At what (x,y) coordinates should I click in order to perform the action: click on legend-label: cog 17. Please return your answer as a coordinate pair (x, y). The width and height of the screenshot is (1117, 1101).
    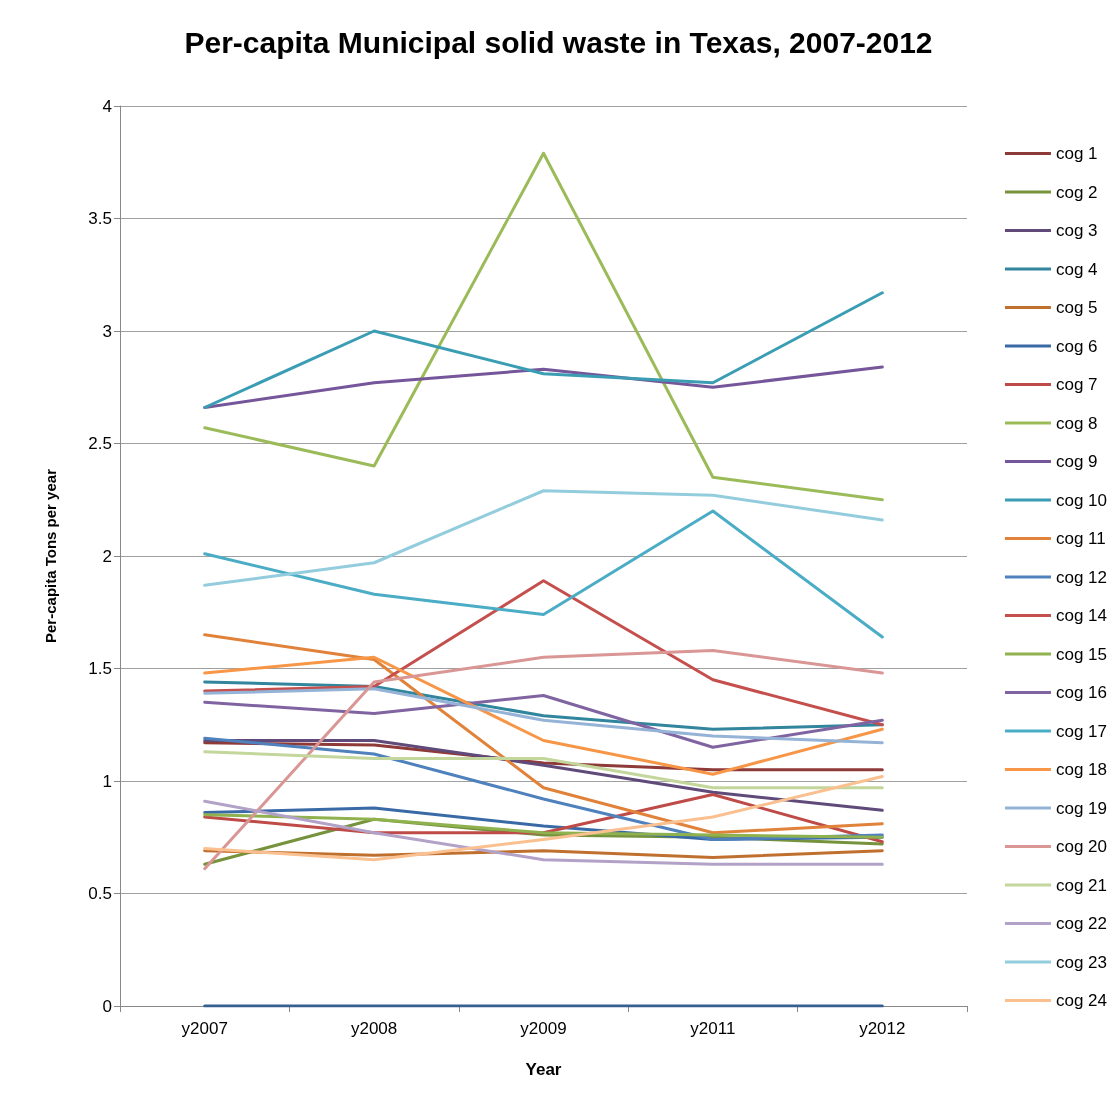
    Looking at the image, I should click on (1081, 731).